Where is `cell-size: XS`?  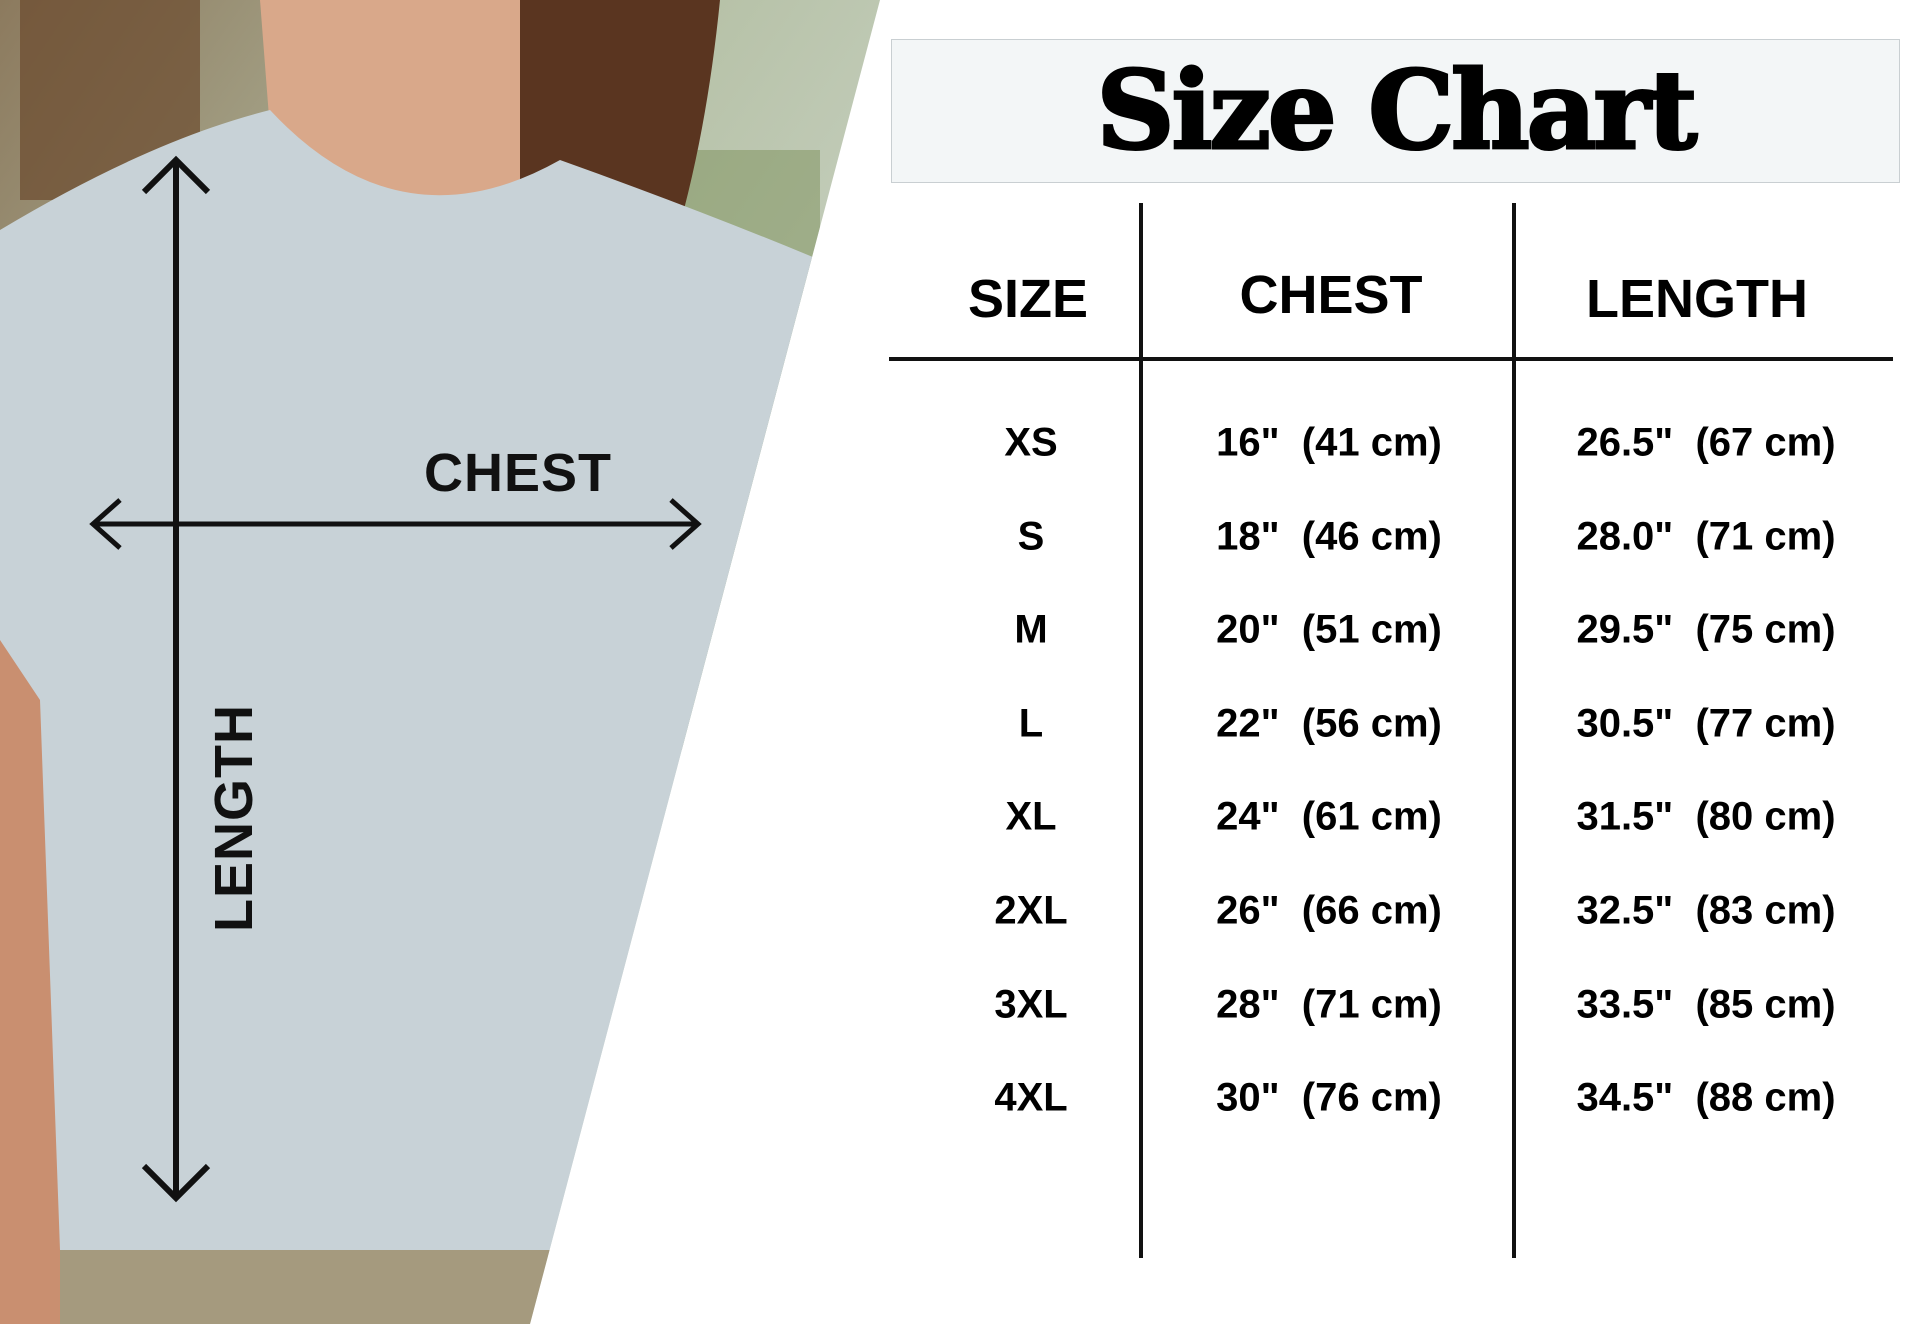 cell-size: XS is located at coordinates (1031, 442).